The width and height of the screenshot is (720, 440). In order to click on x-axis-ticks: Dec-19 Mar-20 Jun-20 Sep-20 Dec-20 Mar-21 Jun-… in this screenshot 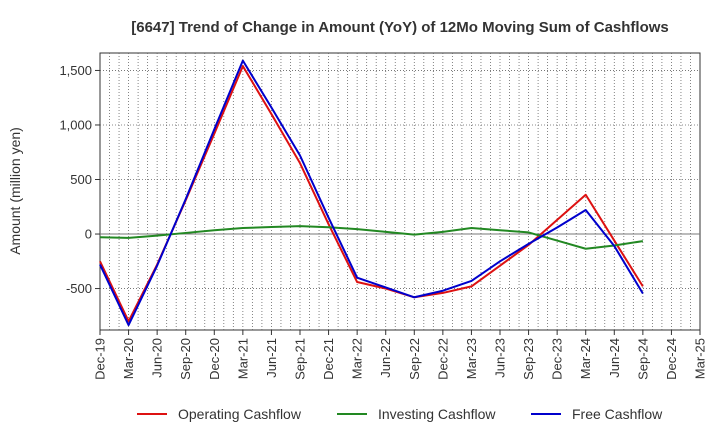, I will do `click(400, 355)`.